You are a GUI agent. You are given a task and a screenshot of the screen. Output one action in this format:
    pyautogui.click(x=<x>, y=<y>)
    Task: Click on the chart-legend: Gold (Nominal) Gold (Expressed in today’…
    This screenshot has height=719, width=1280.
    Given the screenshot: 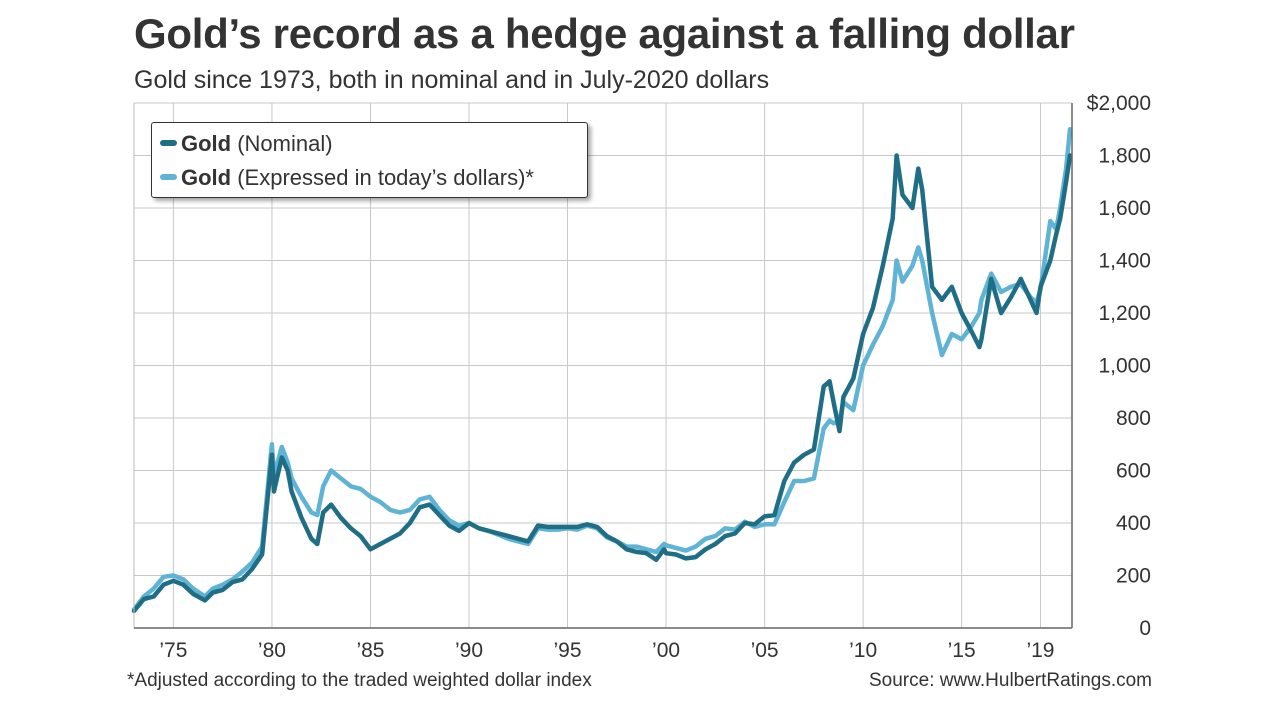 What is the action you would take?
    pyautogui.click(x=369, y=160)
    